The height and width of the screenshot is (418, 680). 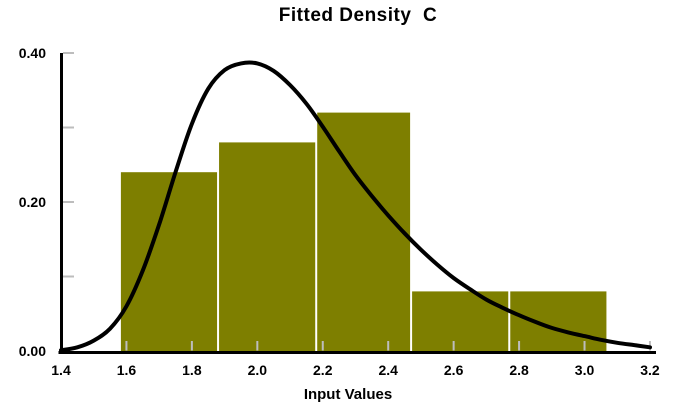 I want to click on chart-title: Fitted Density C, so click(x=358, y=15).